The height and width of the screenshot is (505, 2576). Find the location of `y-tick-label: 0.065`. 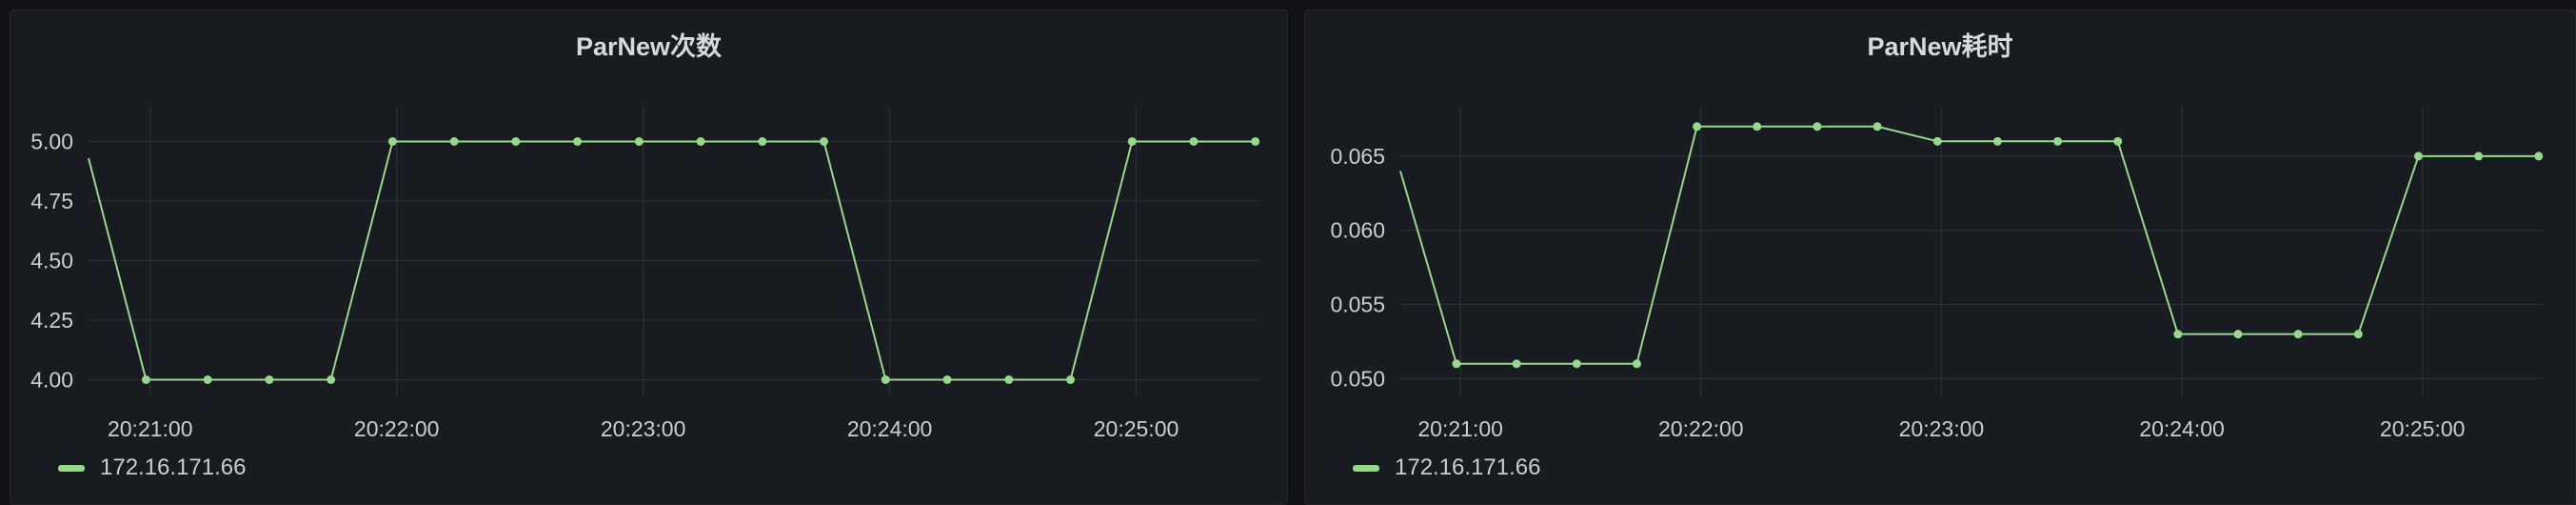

y-tick-label: 0.065 is located at coordinates (1357, 156).